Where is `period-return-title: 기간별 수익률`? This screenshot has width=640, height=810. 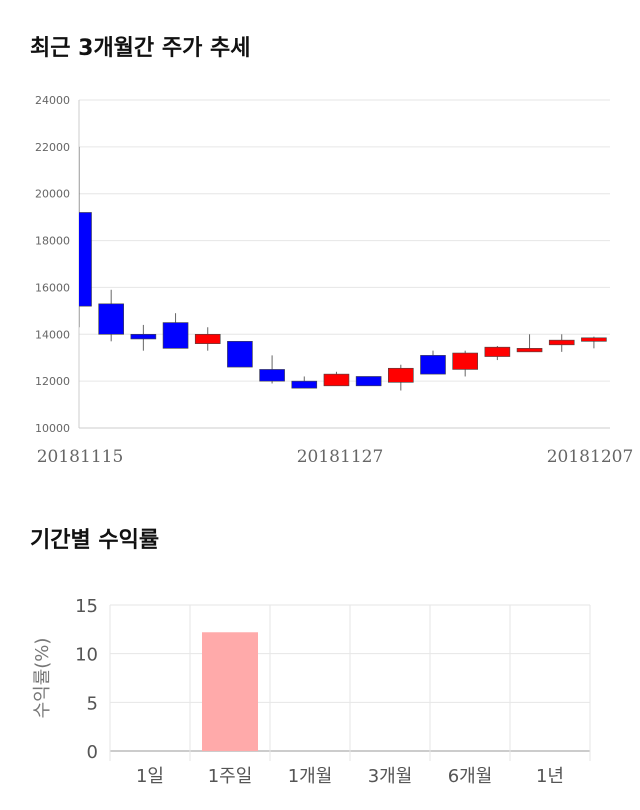
period-return-title: 기간별 수익률 is located at coordinates (95, 540).